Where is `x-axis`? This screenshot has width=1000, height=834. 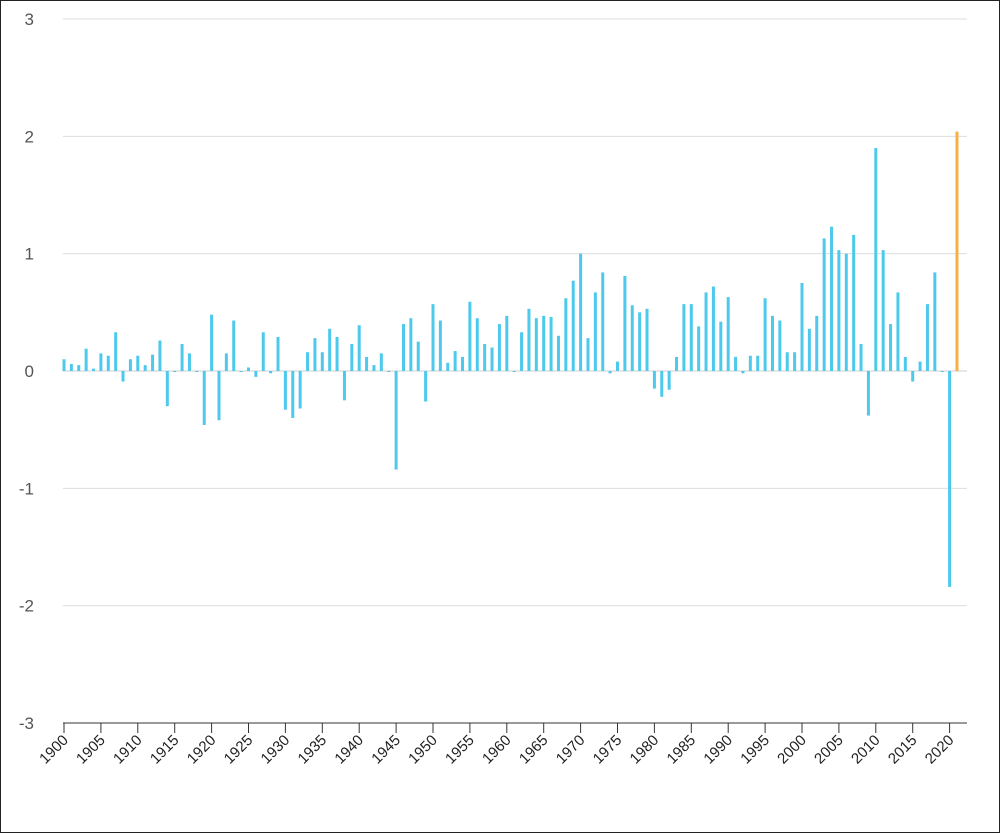 x-axis is located at coordinates (515, 727).